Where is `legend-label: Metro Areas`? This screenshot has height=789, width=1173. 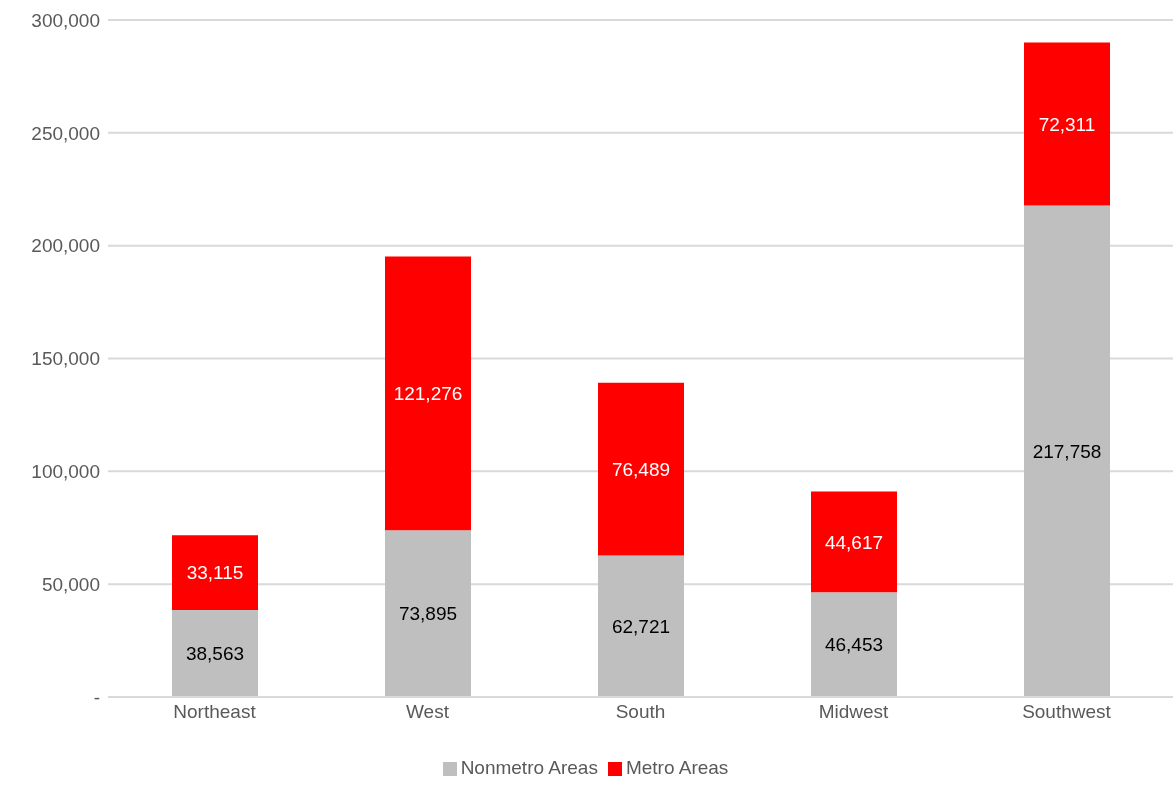 legend-label: Metro Areas is located at coordinates (677, 767).